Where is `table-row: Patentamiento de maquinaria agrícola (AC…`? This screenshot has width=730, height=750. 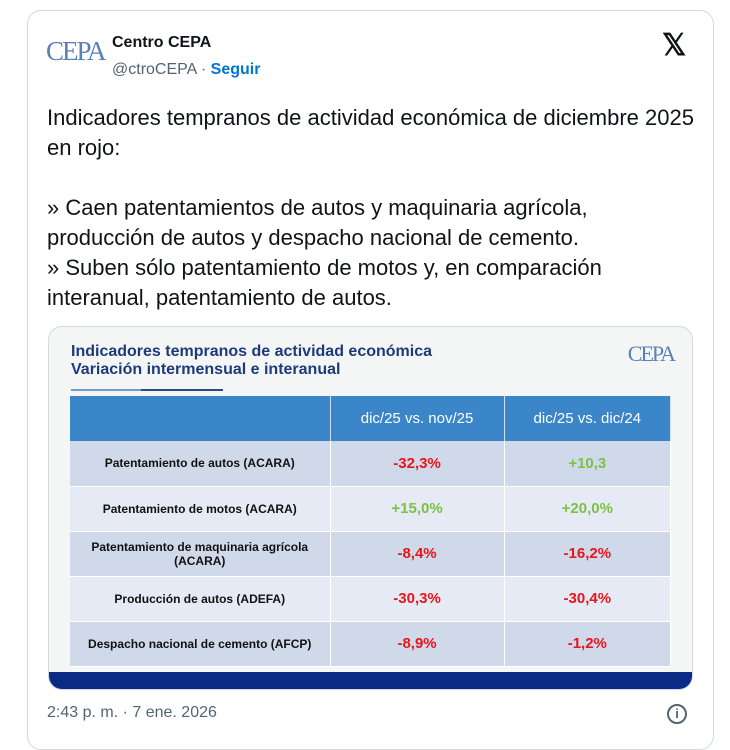 table-row: Patentamiento de maquinaria agrícola (AC… is located at coordinates (371, 554).